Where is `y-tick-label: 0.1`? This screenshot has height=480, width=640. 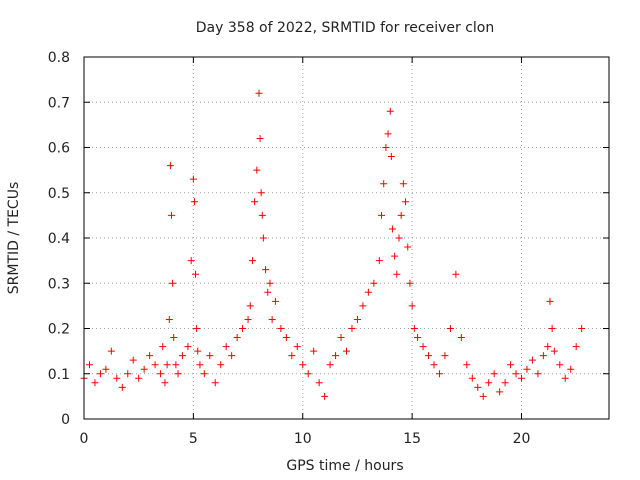
y-tick-label: 0.1 is located at coordinates (59, 375).